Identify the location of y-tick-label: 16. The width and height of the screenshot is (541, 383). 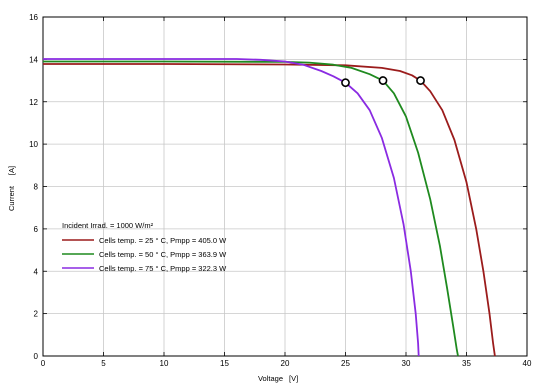
(33, 17).